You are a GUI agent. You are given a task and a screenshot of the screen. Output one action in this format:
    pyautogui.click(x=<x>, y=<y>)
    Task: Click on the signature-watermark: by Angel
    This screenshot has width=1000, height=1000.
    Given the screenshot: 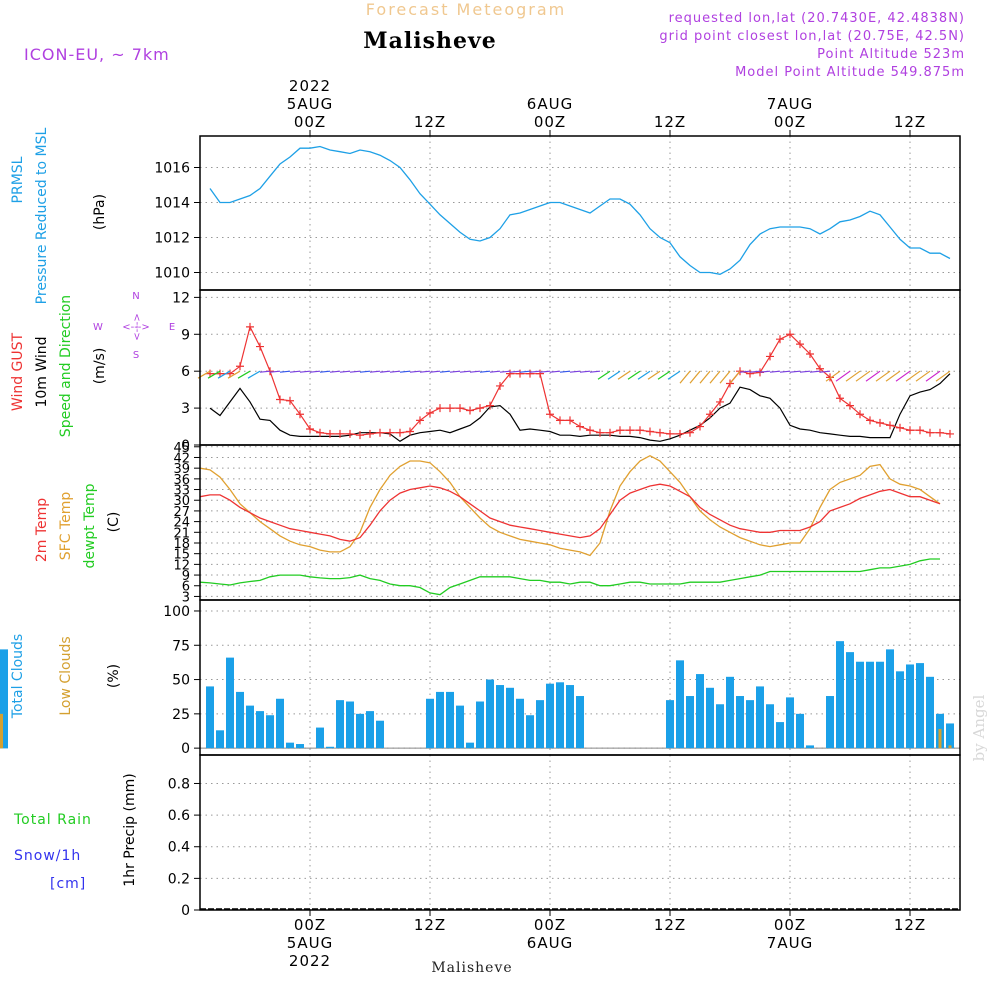 What is the action you would take?
    pyautogui.click(x=979, y=727)
    